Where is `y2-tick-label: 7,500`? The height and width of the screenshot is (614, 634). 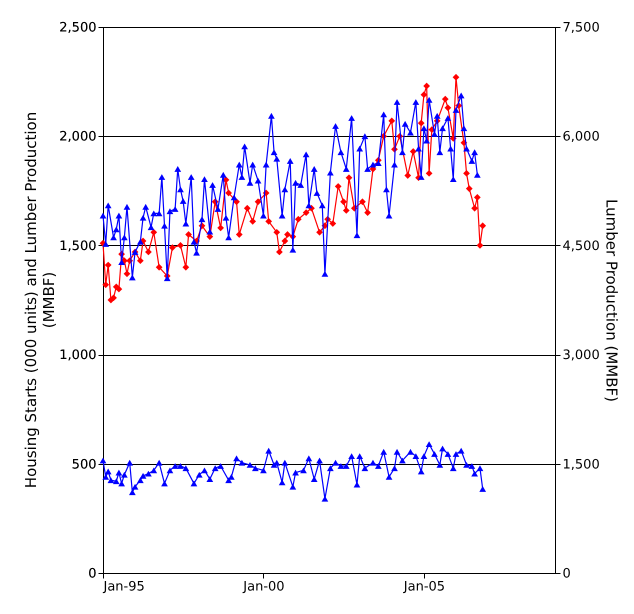
y2-tick-label: 7,500 is located at coordinates (581, 28).